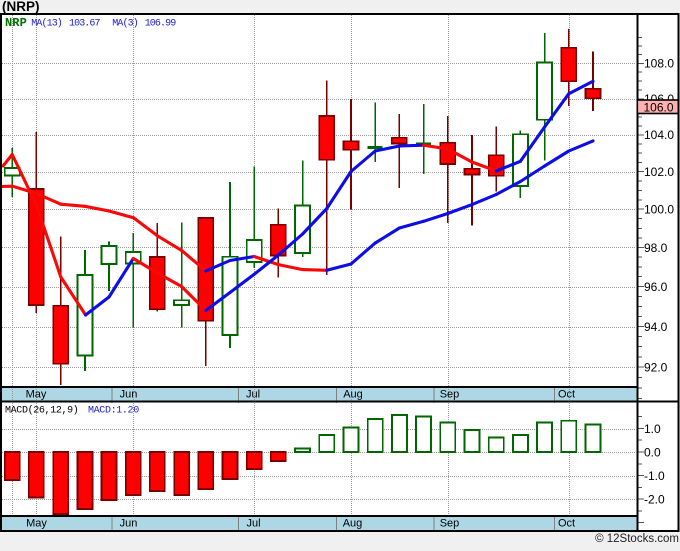  What do you see at coordinates (659, 172) in the screenshot?
I see `svg-text: 102.0` at bounding box center [659, 172].